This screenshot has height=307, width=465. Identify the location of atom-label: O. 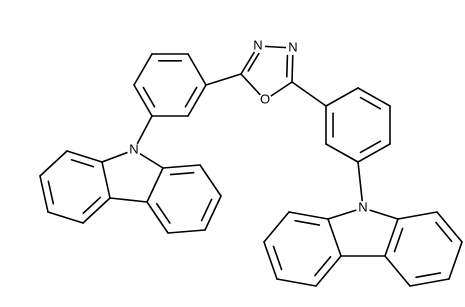
(265, 98).